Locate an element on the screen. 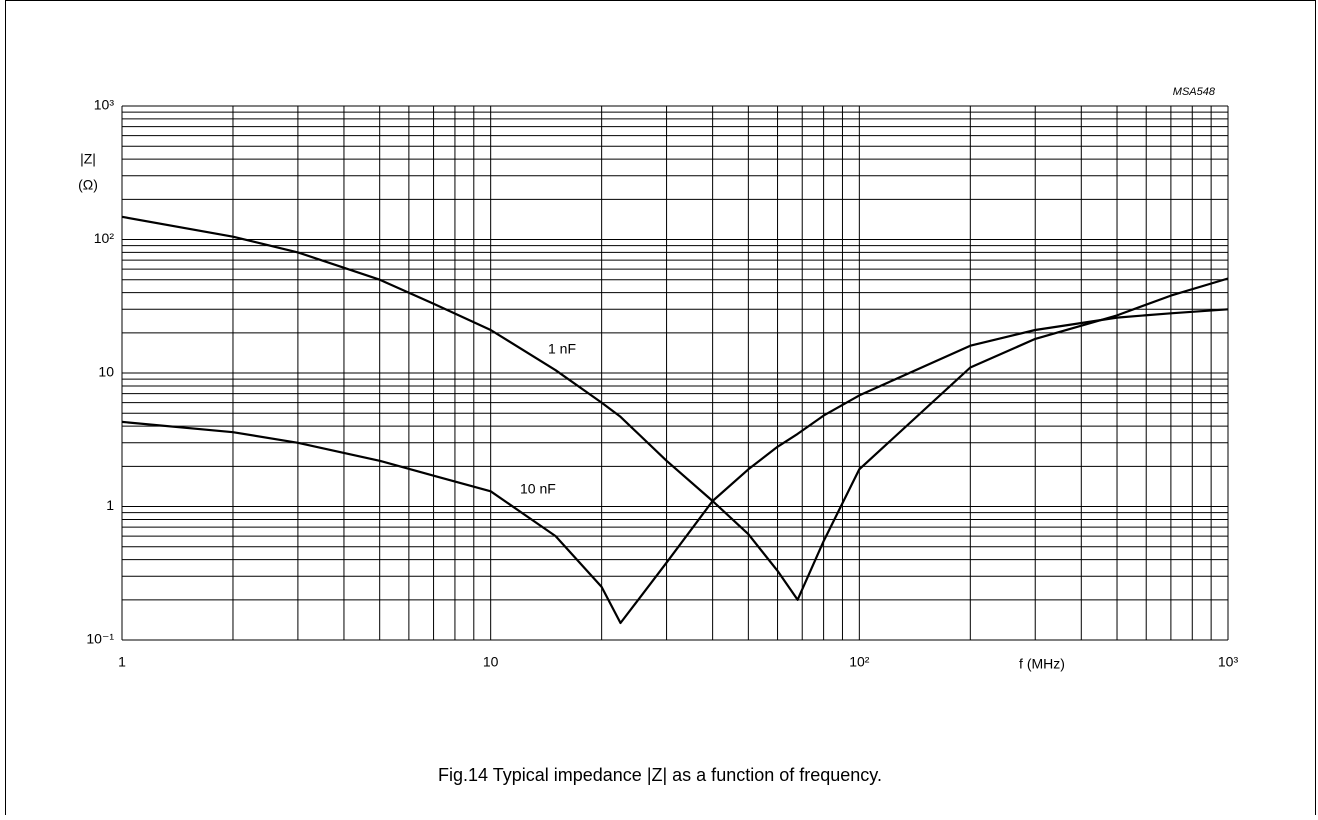 This screenshot has width=1318, height=820. series-label: 10 nF is located at coordinates (538, 489).